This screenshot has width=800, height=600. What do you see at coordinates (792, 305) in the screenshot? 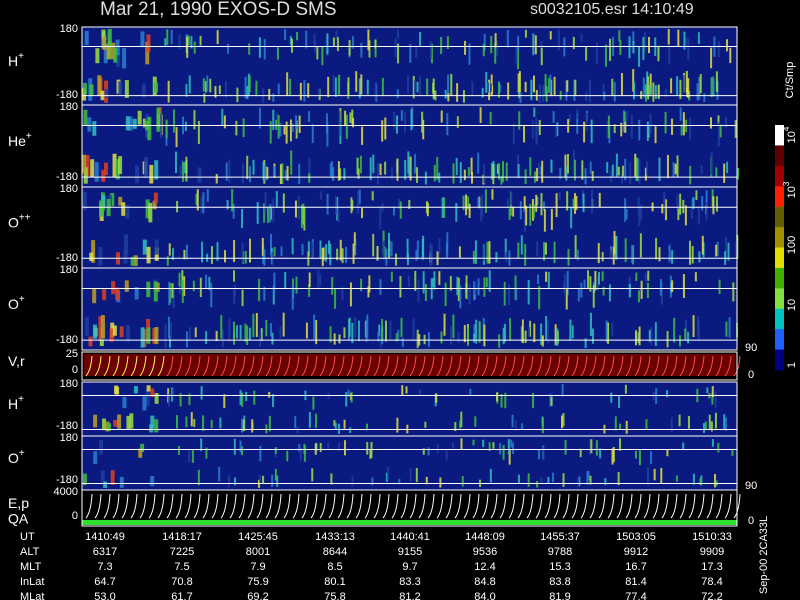
I see `colorbar-label: 10` at bounding box center [792, 305].